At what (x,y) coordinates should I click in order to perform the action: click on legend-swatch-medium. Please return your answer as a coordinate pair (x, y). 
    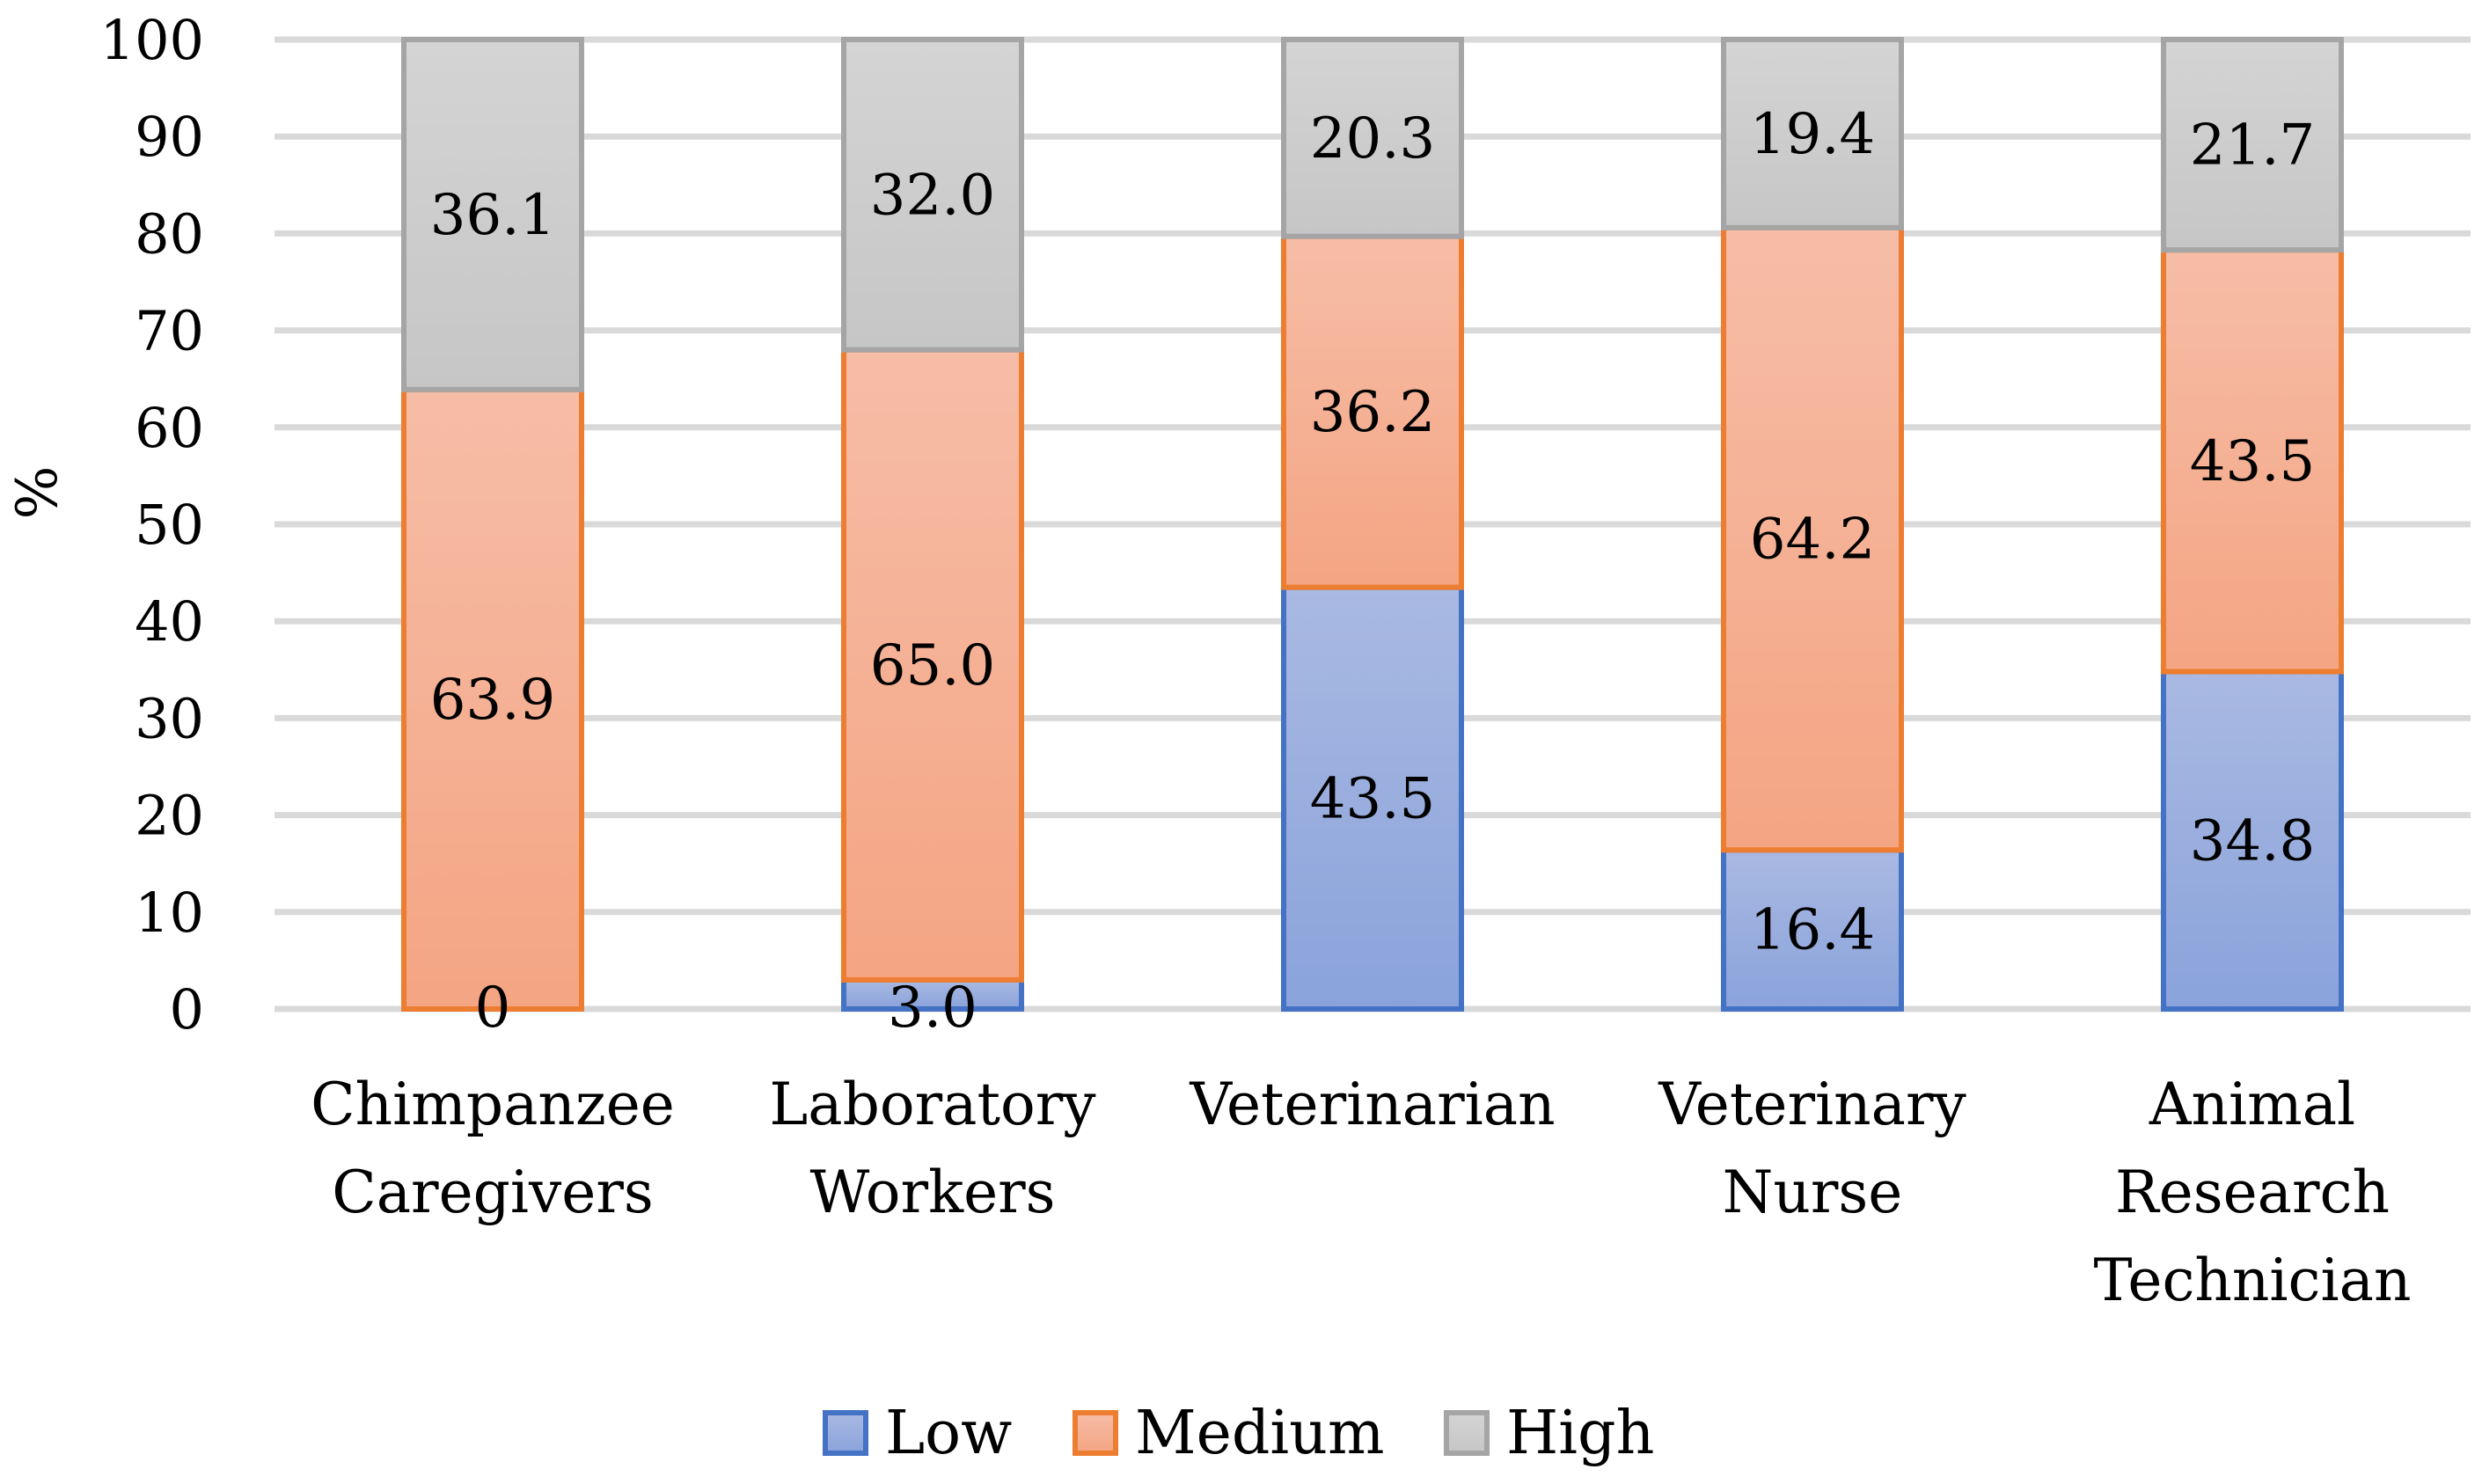
    Looking at the image, I should click on (1095, 1433).